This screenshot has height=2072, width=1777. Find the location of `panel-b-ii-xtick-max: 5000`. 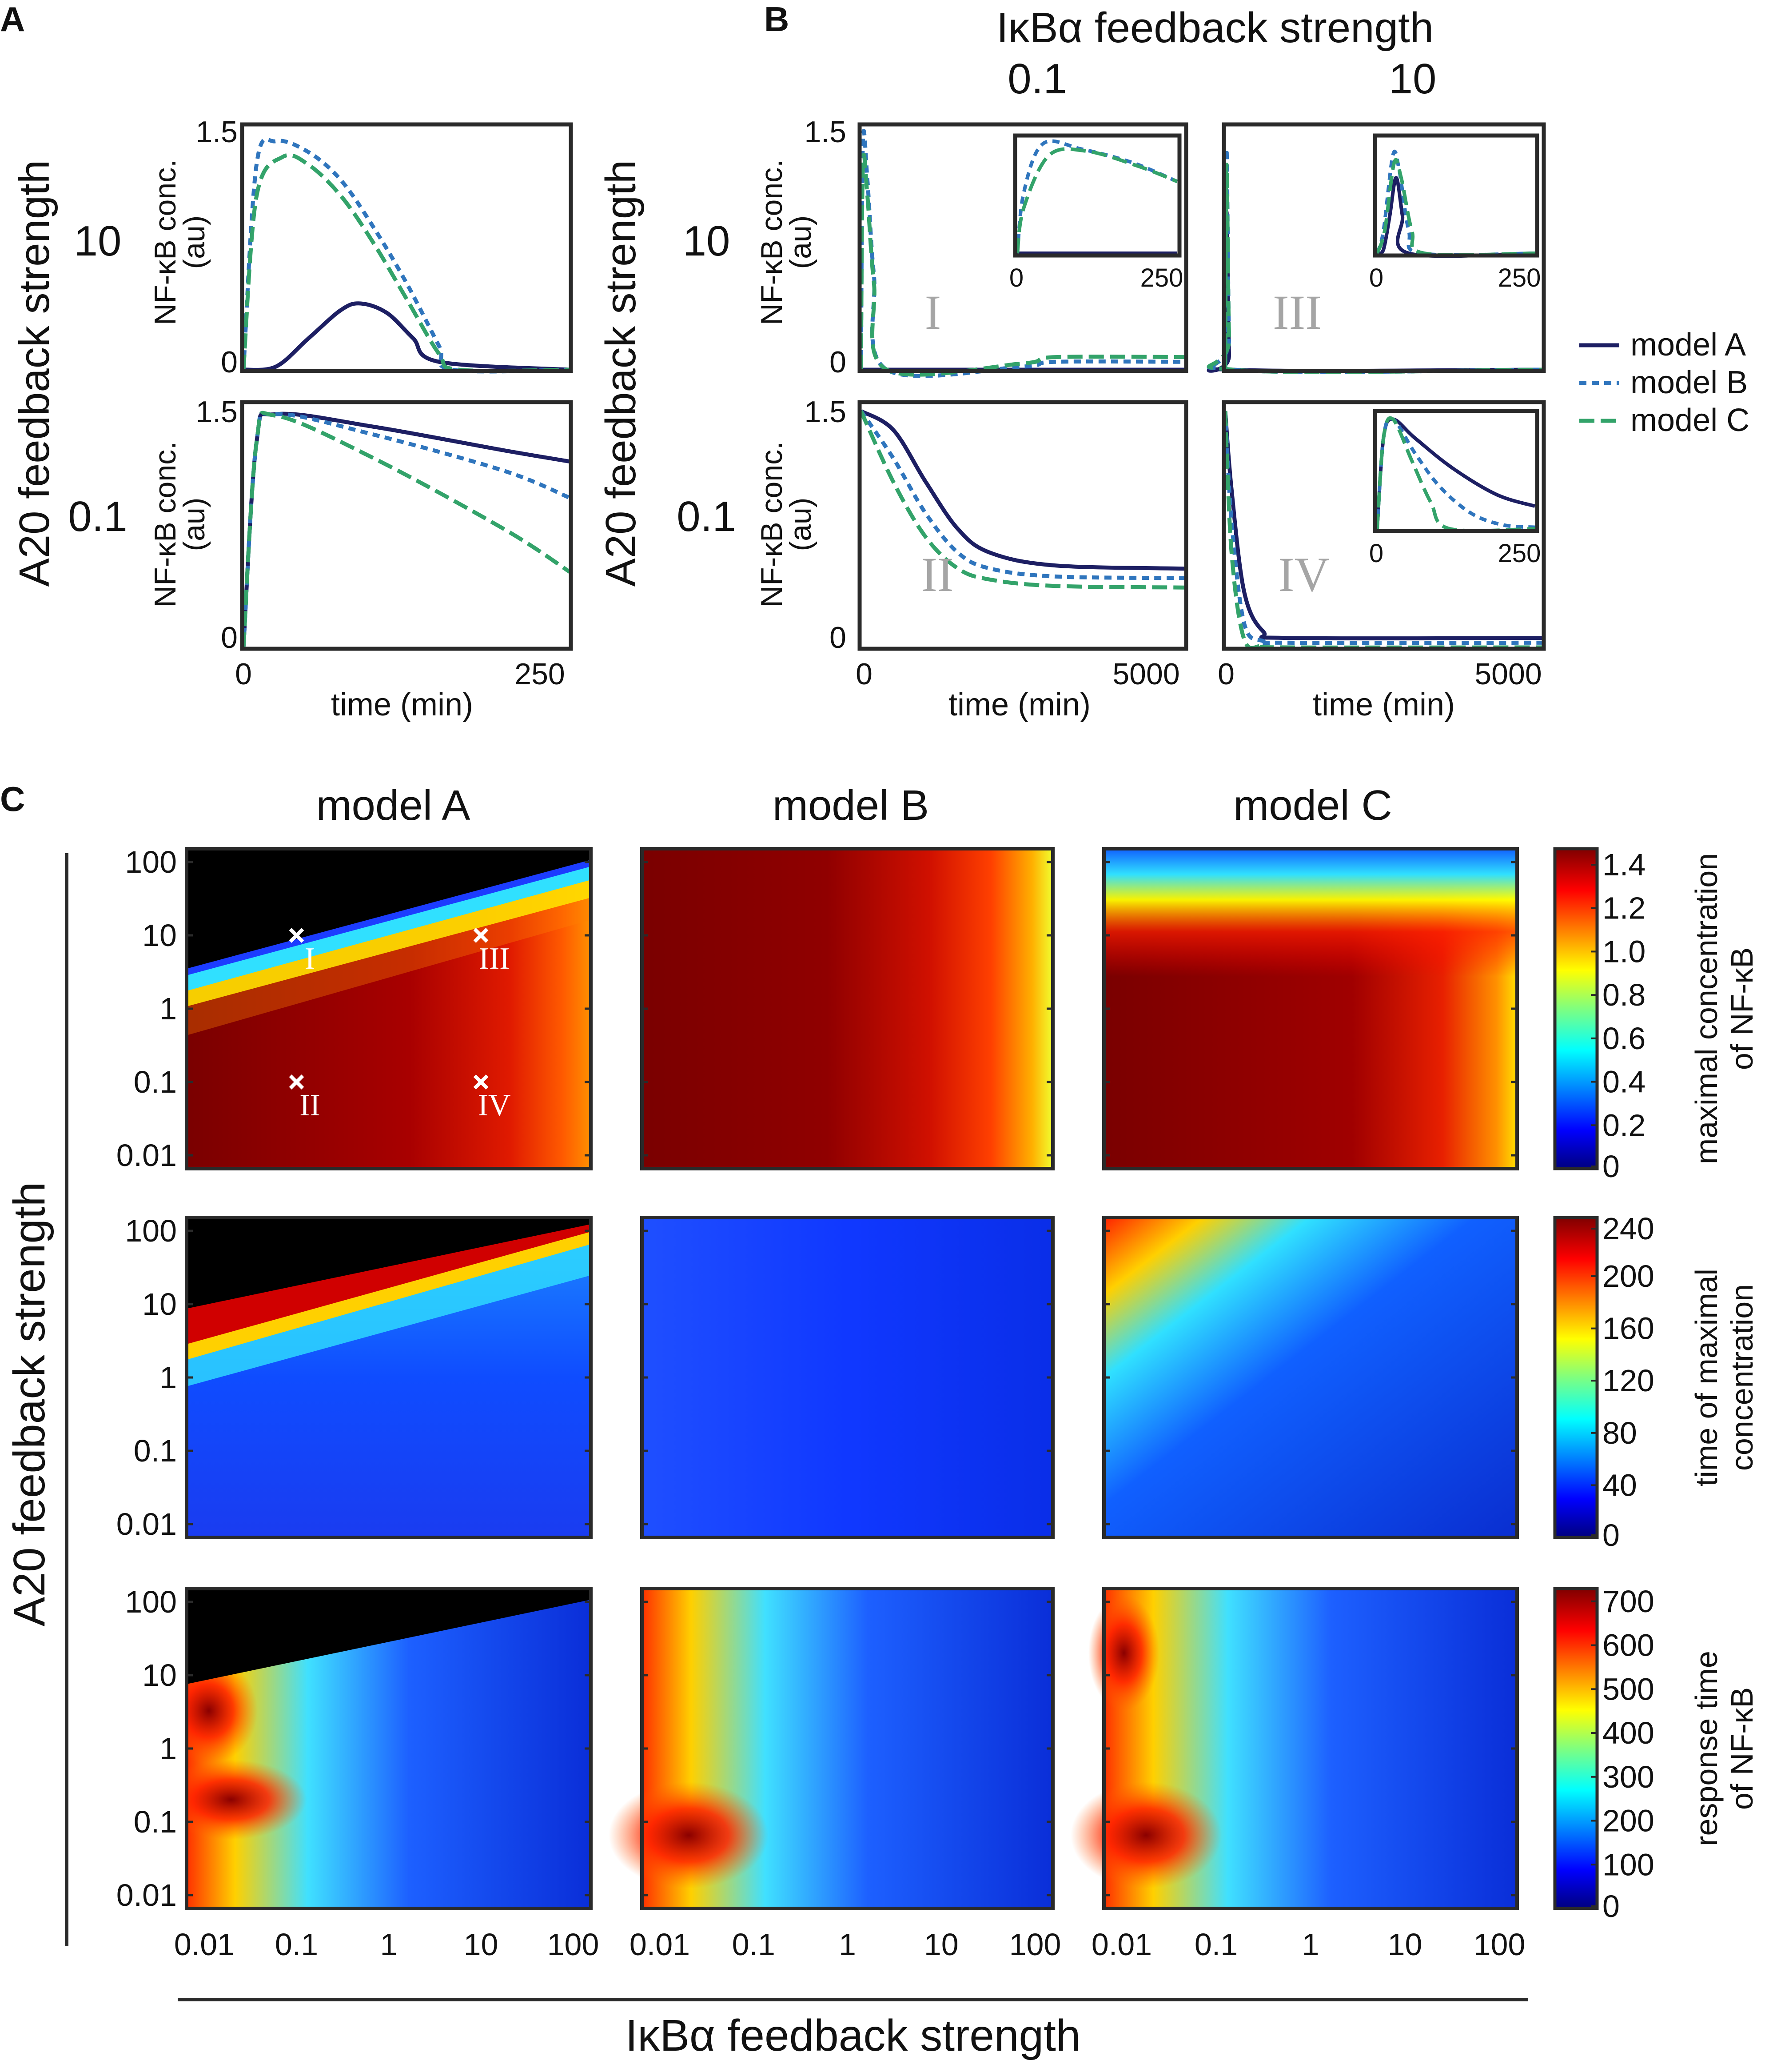

panel-b-ii-xtick-max: 5000 is located at coordinates (1145, 674).